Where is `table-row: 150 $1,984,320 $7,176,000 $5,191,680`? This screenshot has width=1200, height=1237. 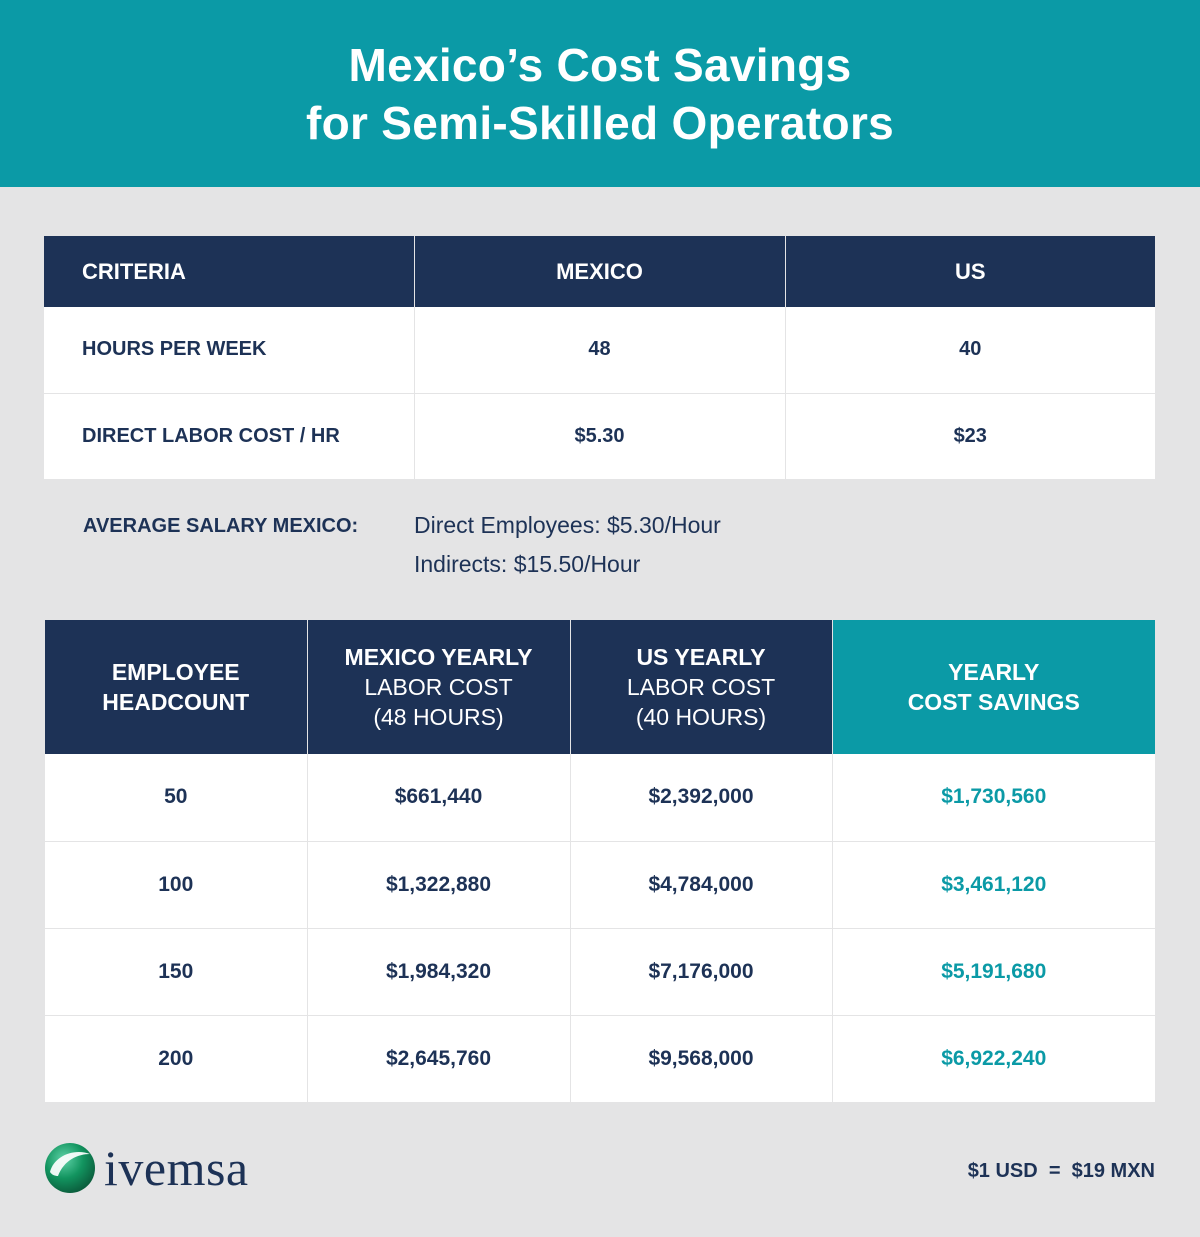
table-row: 150 $1,984,320 $7,176,000 $5,191,680 is located at coordinates (600, 972).